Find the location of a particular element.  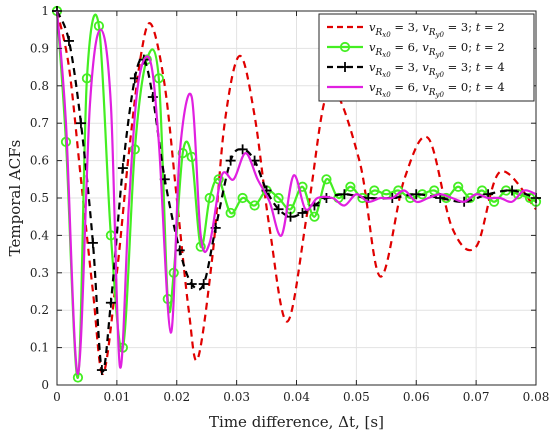

y-tick-label: 0.7 is located at coordinates (39, 123).